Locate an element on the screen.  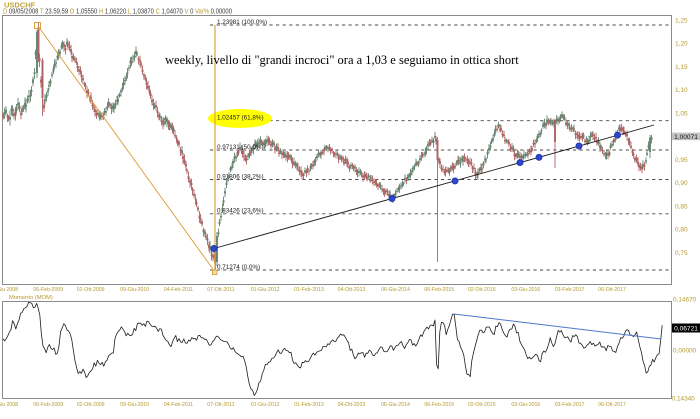
svg-text: 0,06721 is located at coordinates (686, 329).